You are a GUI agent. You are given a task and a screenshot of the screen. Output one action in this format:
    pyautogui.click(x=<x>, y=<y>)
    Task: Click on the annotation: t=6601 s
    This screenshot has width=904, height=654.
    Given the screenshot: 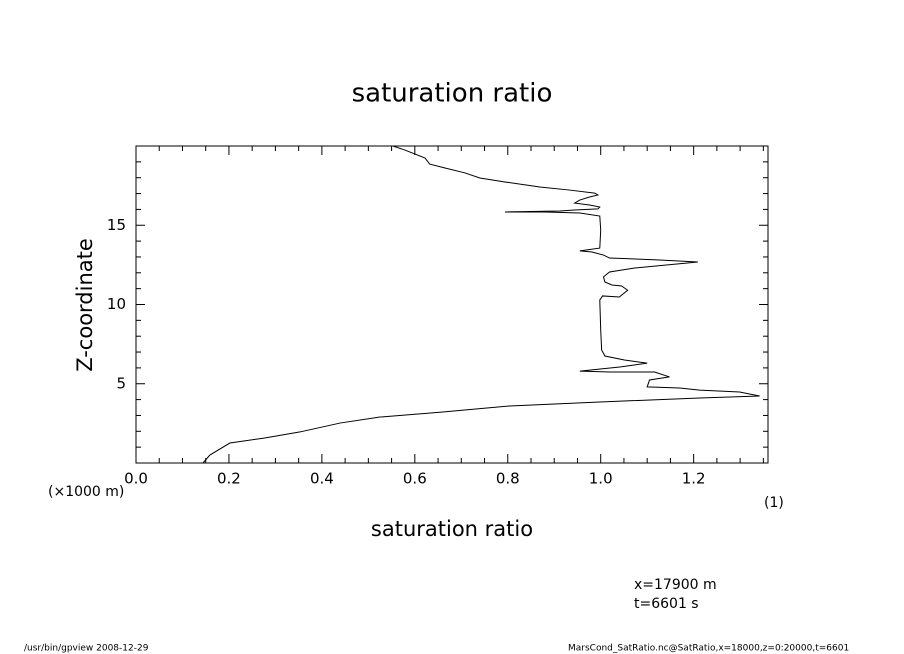 What is the action you would take?
    pyautogui.click(x=666, y=604)
    